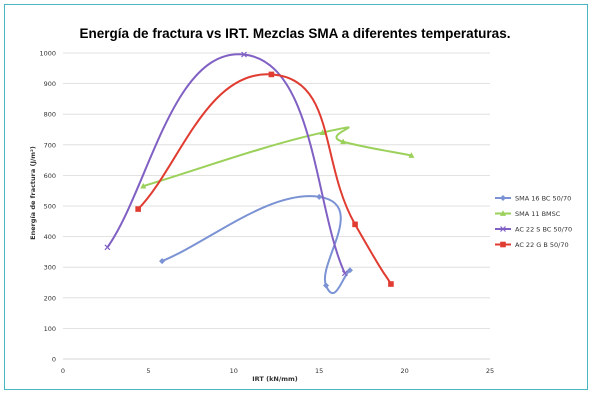 The image size is (596, 396). I want to click on y-axis-ticks: 0 100 200 300 400 500 600 700 800 900 1000, so click(47, 207).